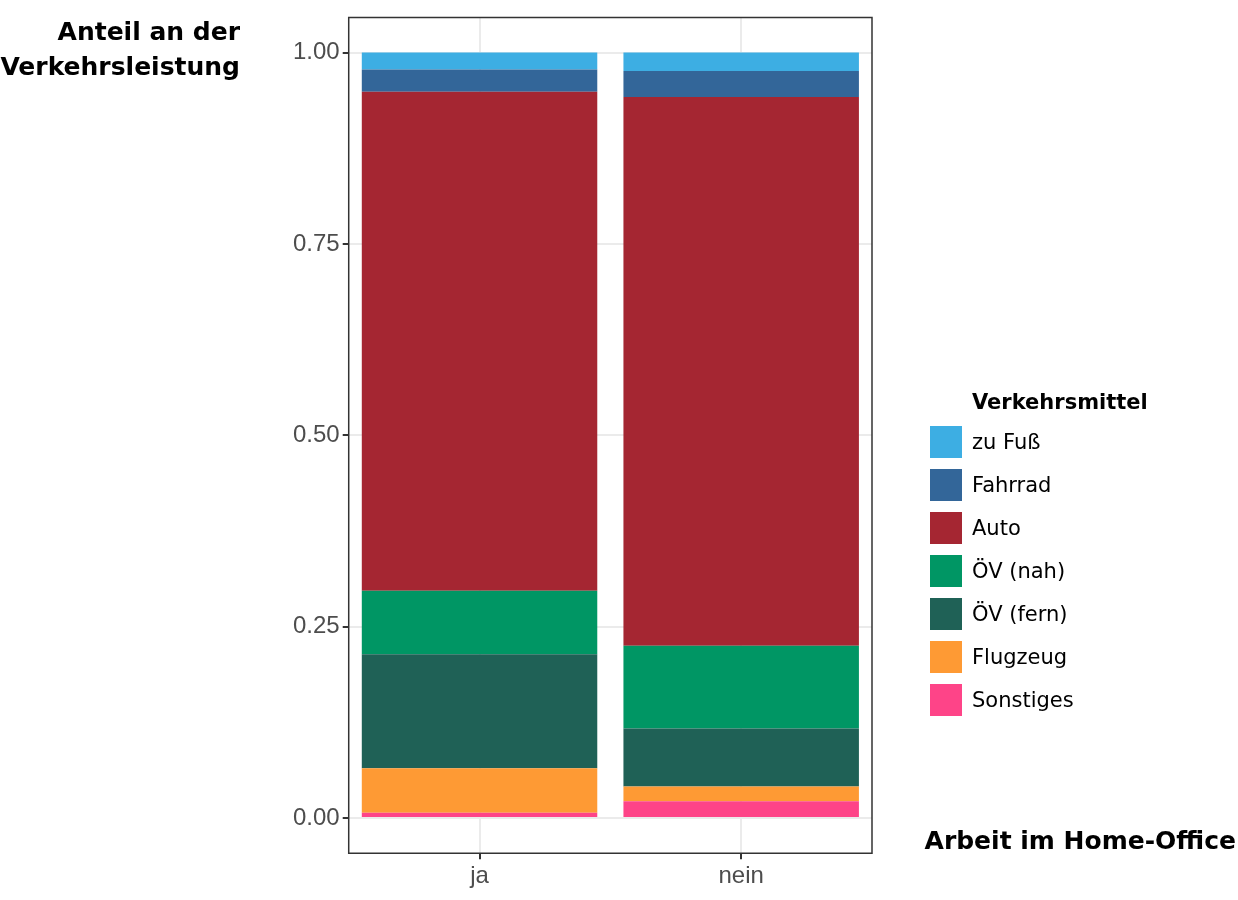 This screenshot has width=1238, height=900. Describe the element at coordinates (1012, 484) in the screenshot. I see `legend-label: Fahrrad` at that location.